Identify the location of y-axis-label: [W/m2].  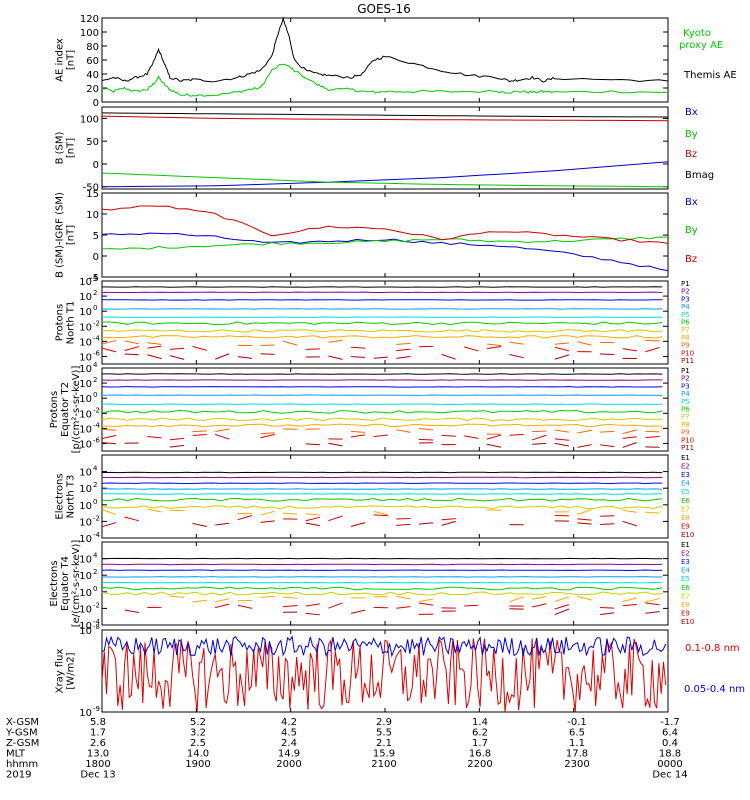
(71, 670).